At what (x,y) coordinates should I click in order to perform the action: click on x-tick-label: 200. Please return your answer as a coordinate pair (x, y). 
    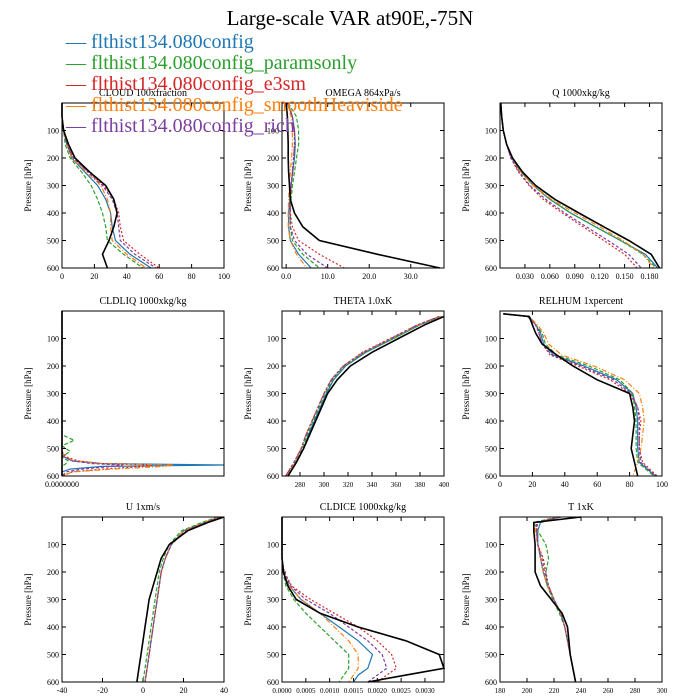
    Looking at the image, I should click on (527, 691).